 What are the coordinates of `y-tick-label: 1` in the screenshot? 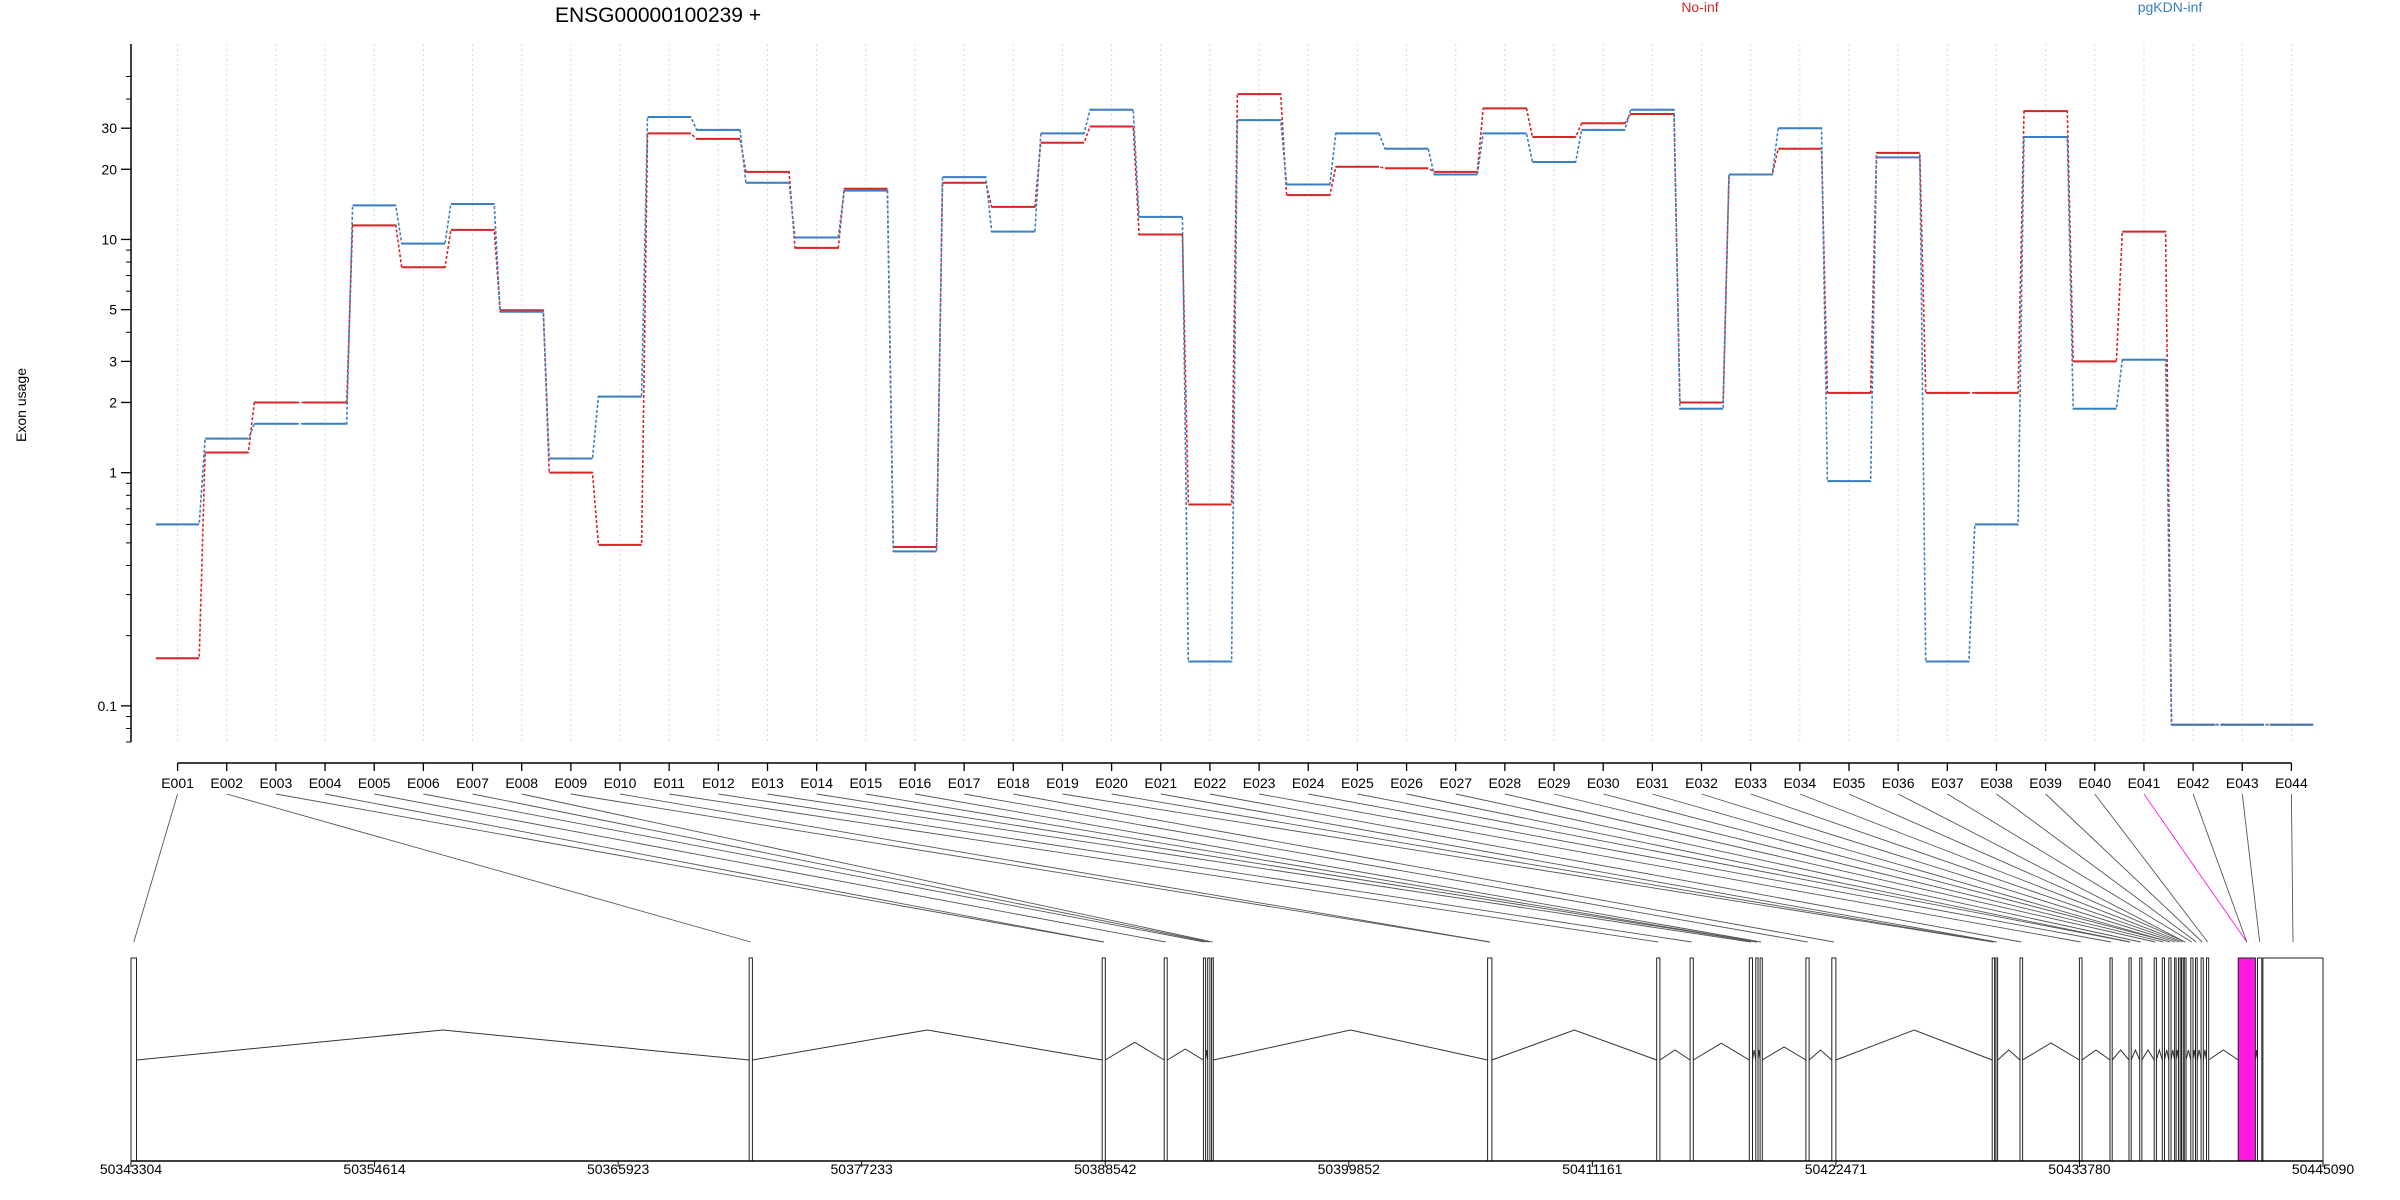 It's located at (113, 473).